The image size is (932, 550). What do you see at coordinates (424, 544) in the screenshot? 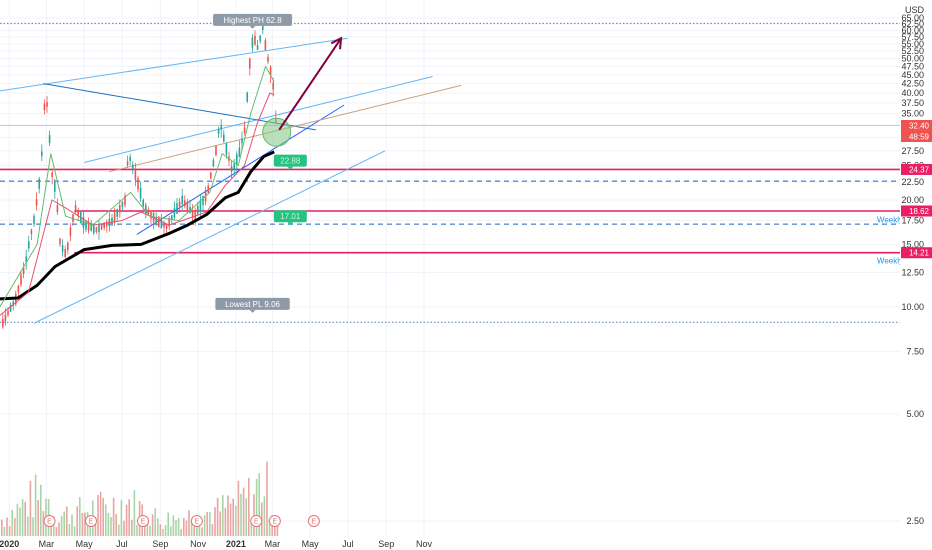
I see `x-tick-label: Nov` at bounding box center [424, 544].